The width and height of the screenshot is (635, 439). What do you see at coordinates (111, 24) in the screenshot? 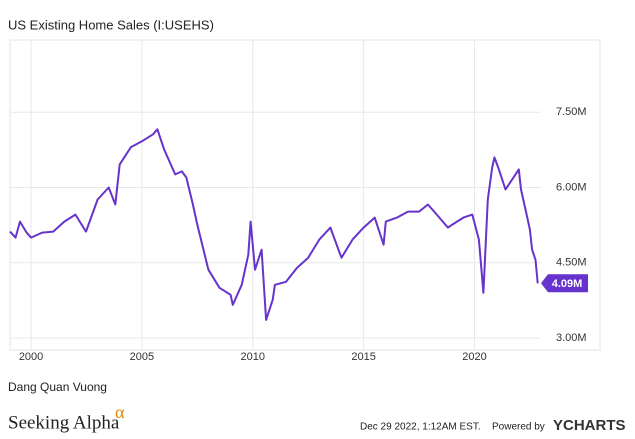
I see `chart-title: US Existing Home Sales (I:USEHS)` at bounding box center [111, 24].